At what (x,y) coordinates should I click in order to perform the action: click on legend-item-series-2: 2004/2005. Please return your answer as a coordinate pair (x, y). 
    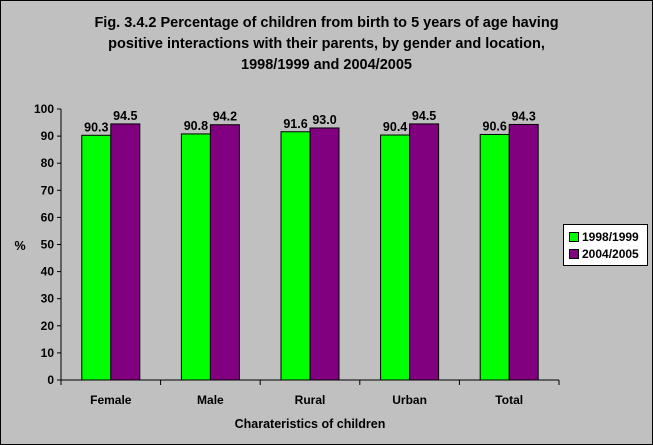
    Looking at the image, I should click on (608, 253).